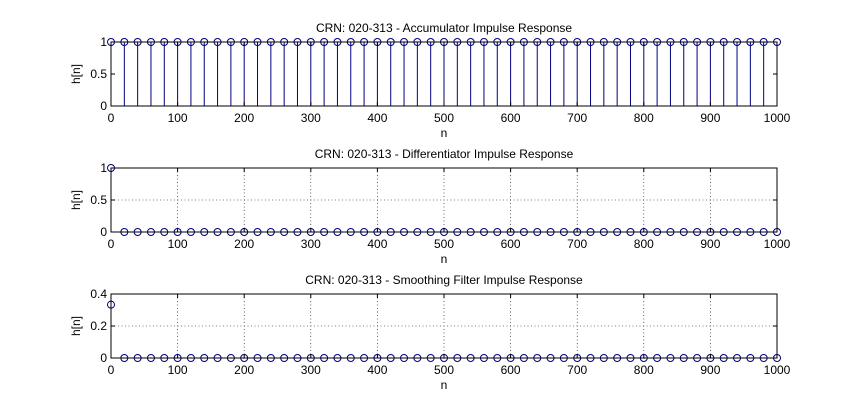 This screenshot has height=420, width=858. What do you see at coordinates (98, 326) in the screenshot?
I see `y-tick-label: 0.2` at bounding box center [98, 326].